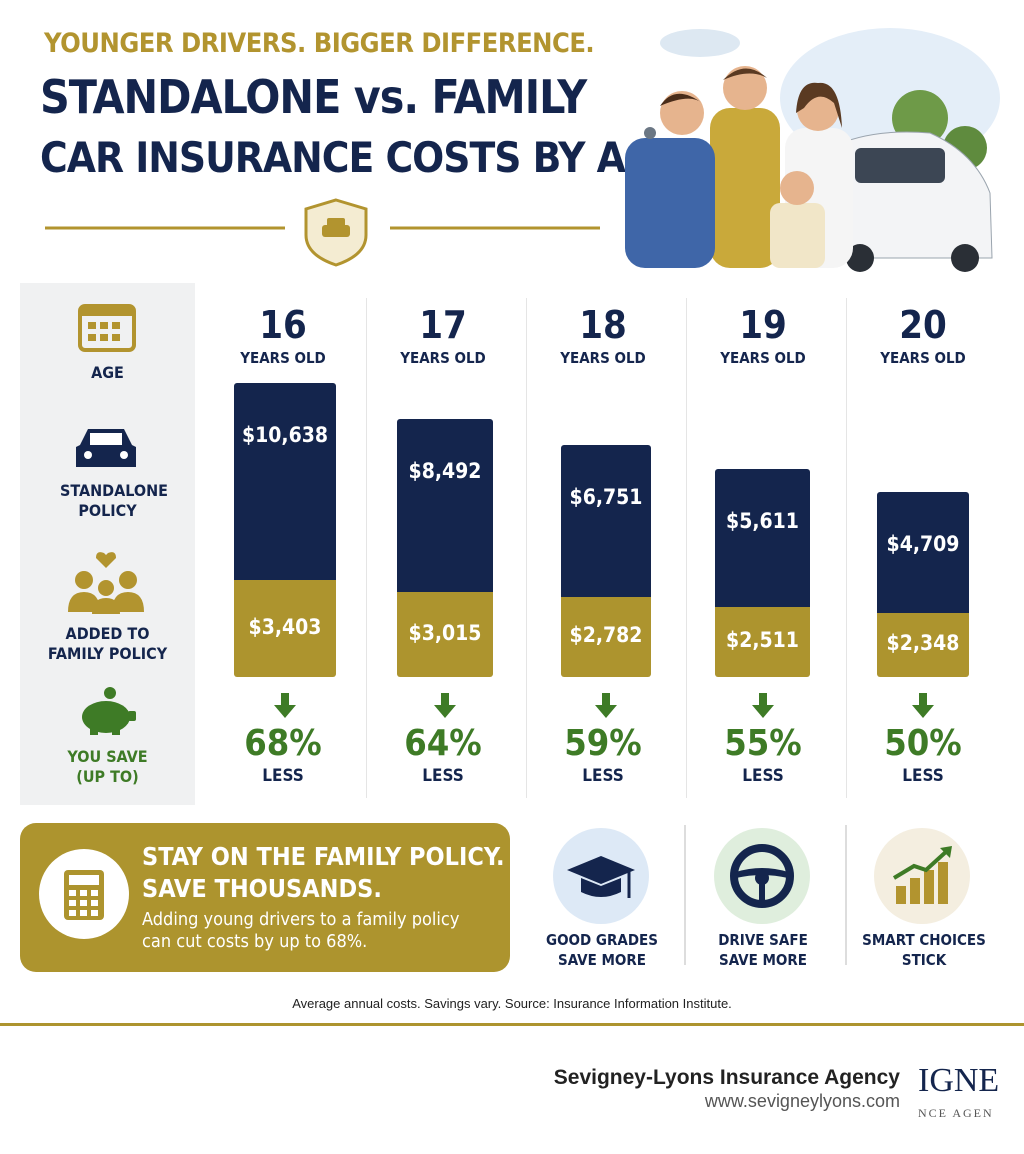 This screenshot has width=1024, height=1154. I want to click on family-cost: $3,015, so click(445, 632).